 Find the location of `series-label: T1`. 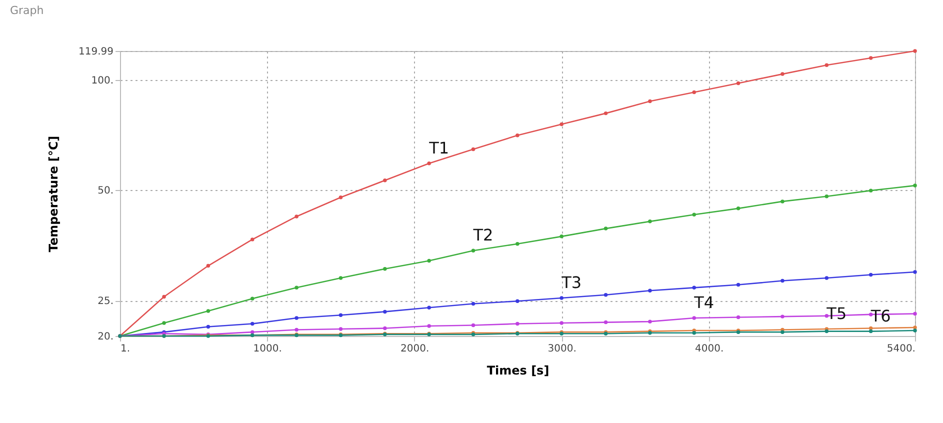

series-label: T1 is located at coordinates (439, 148).